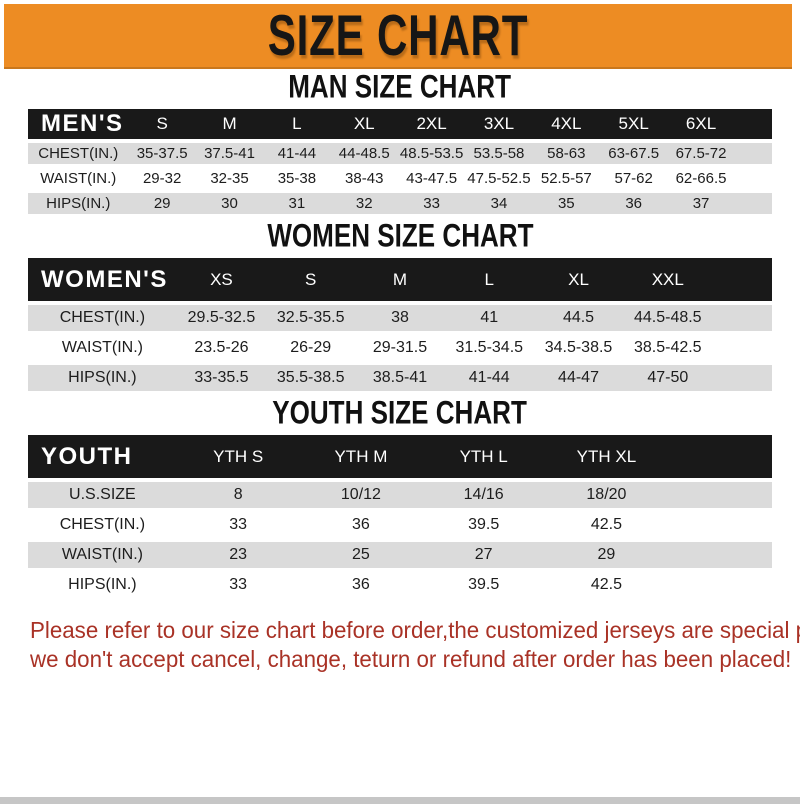 Image resolution: width=800 pixels, height=804 pixels. I want to click on column-header: 2XL, so click(431, 124).